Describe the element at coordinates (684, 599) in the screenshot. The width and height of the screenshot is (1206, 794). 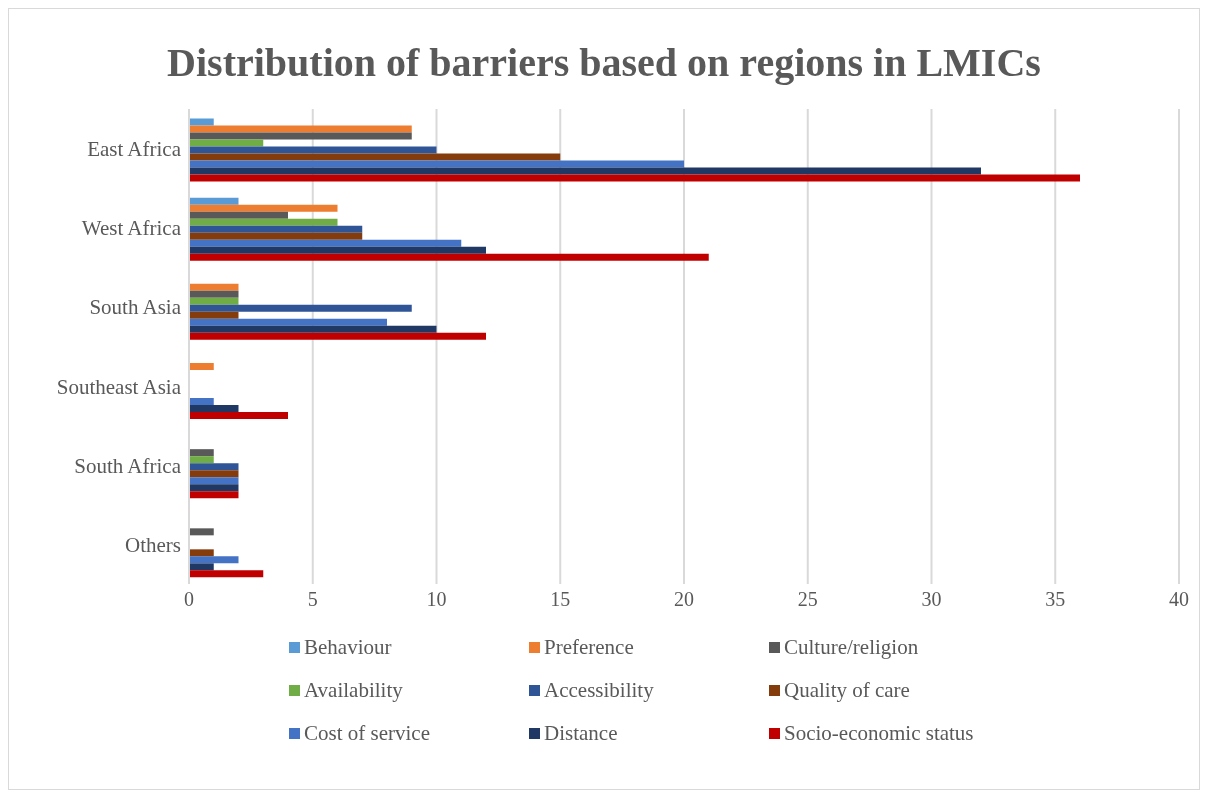
I see `x-tick-label: 20` at that location.